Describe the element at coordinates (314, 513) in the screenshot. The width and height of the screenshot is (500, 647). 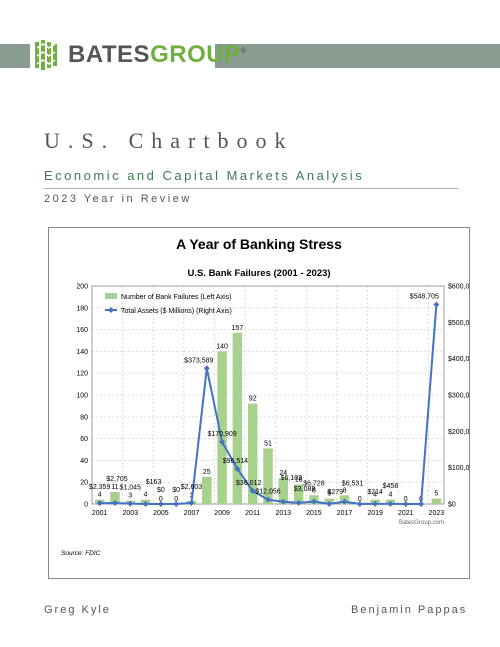
I see `x-axis-tick: 2015` at that location.